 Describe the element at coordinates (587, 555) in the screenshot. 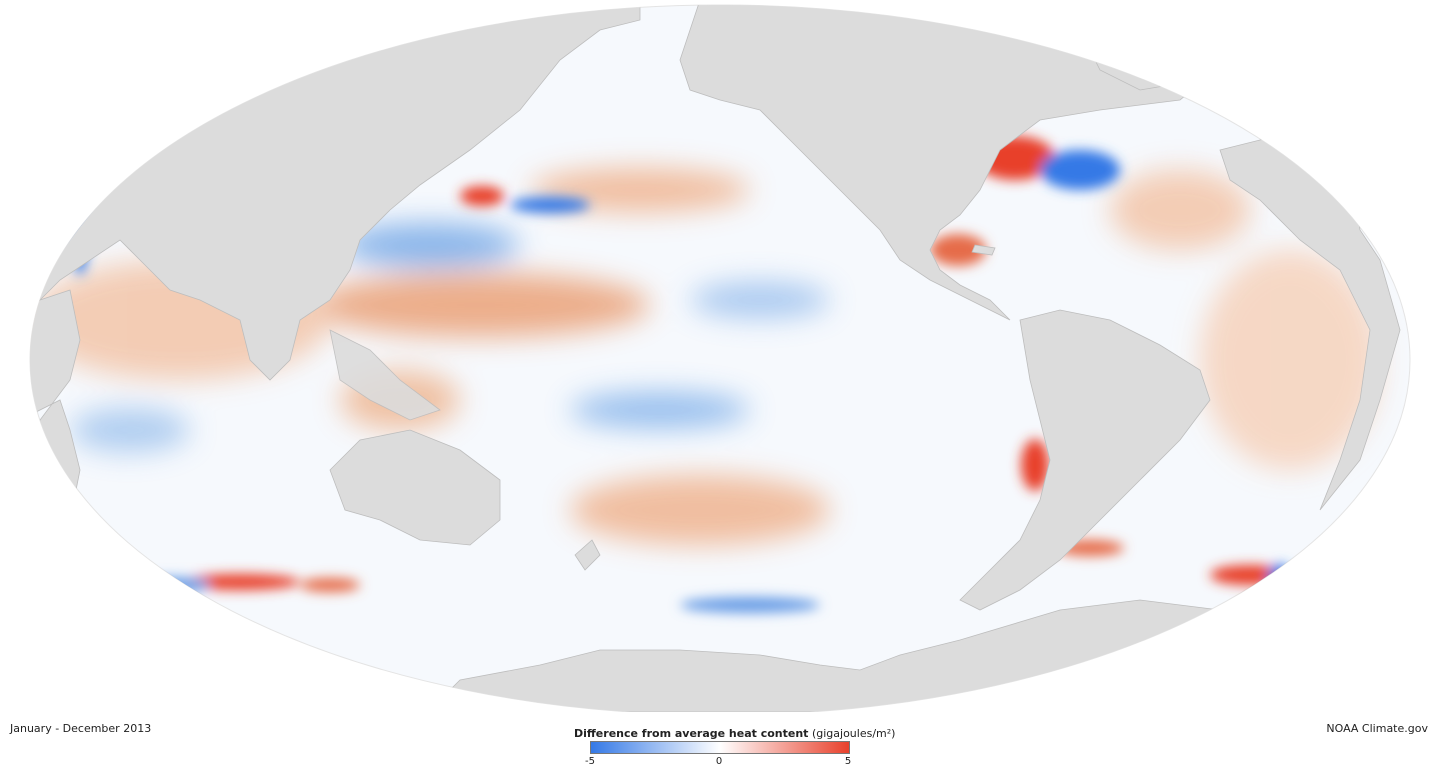

I see `new-zealand` at that location.